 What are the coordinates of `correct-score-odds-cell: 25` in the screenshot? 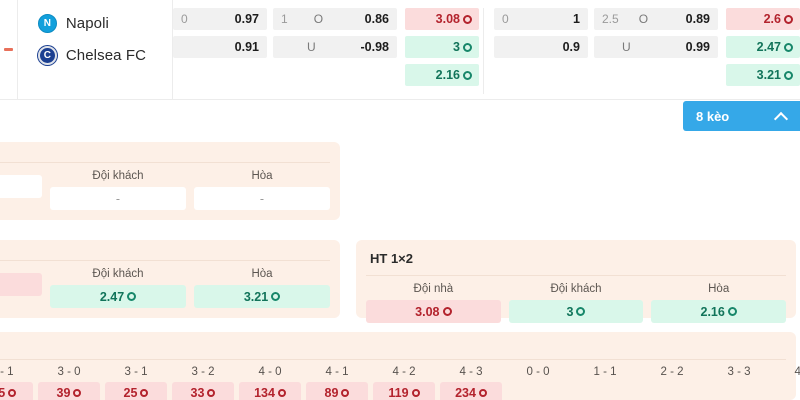 It's located at (136, 391).